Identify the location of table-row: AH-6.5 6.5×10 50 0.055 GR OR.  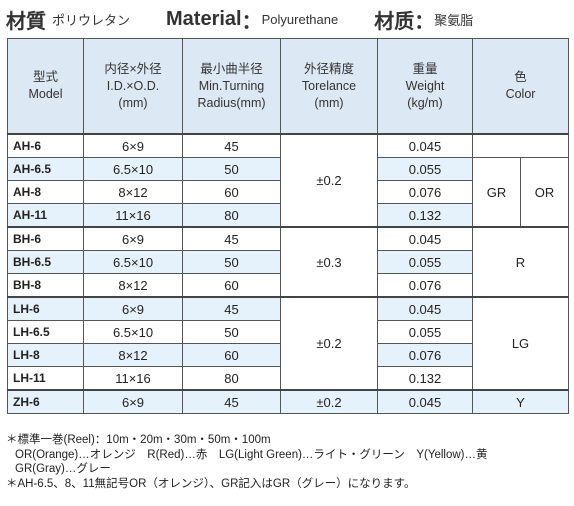
(288, 192).